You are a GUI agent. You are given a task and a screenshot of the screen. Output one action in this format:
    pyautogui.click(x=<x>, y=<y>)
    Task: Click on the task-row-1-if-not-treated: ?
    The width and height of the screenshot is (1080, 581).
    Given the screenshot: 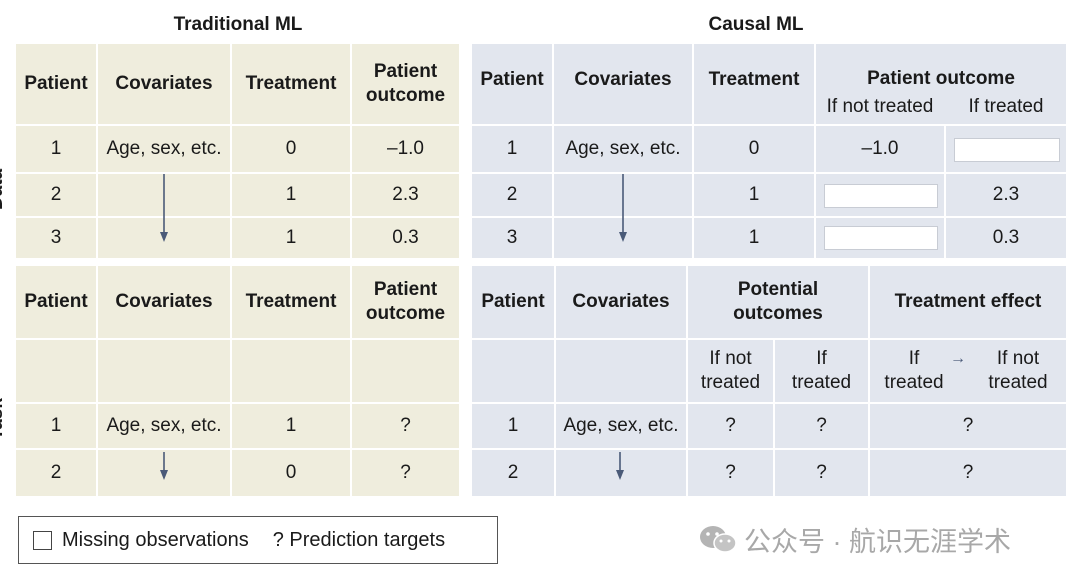 What is the action you would take?
    pyautogui.click(x=730, y=425)
    